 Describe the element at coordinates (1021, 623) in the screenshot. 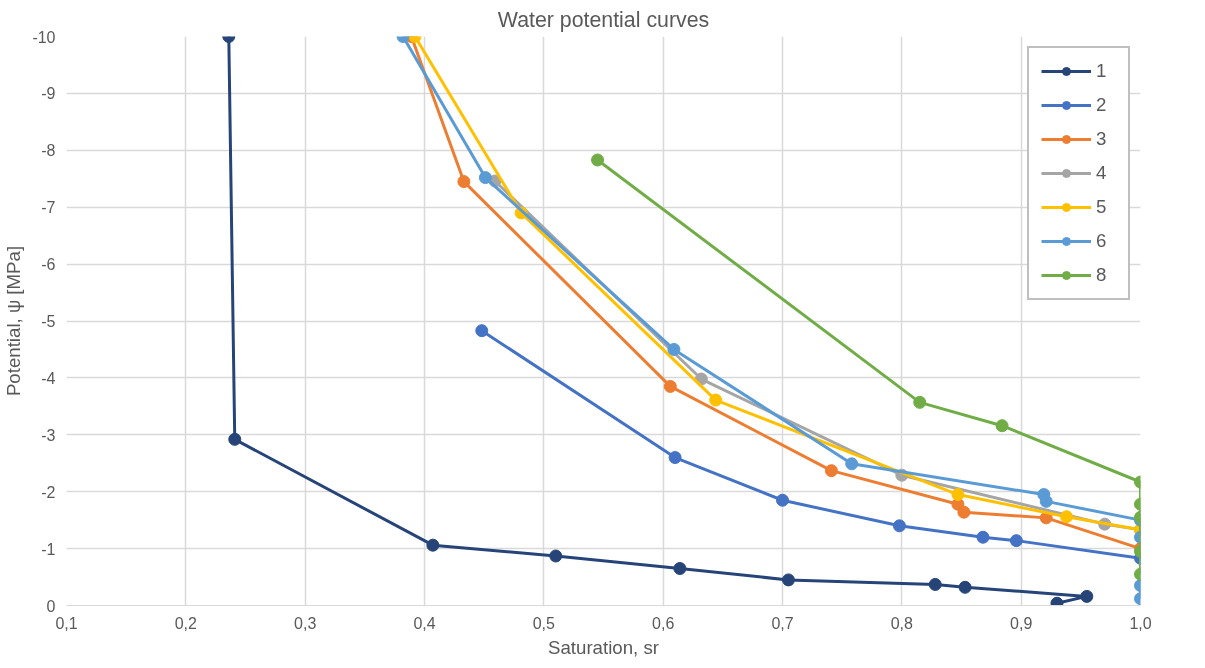

I see `x-tick-label: 0,9` at that location.